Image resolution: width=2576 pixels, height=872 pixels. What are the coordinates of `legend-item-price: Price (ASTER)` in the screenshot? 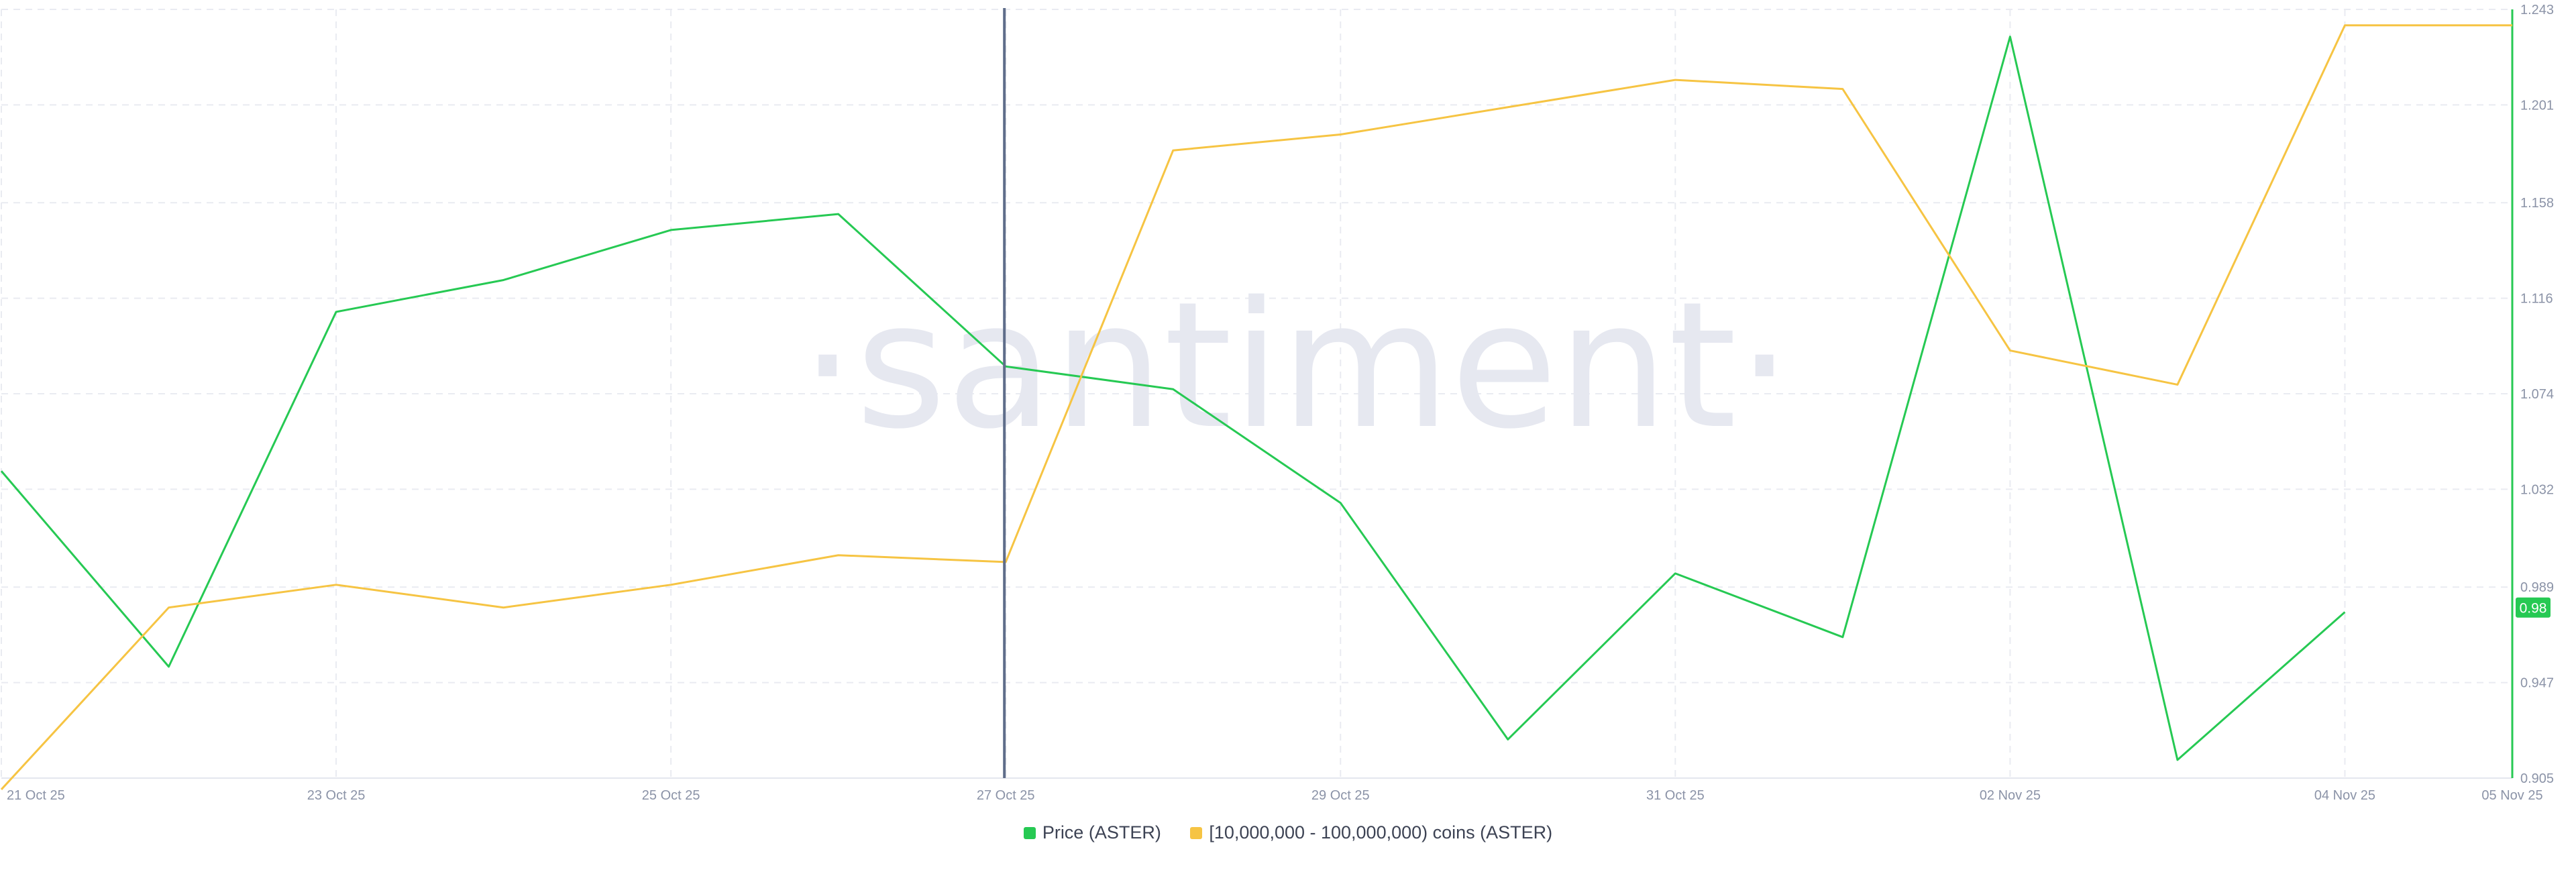 It's located at (1092, 832).